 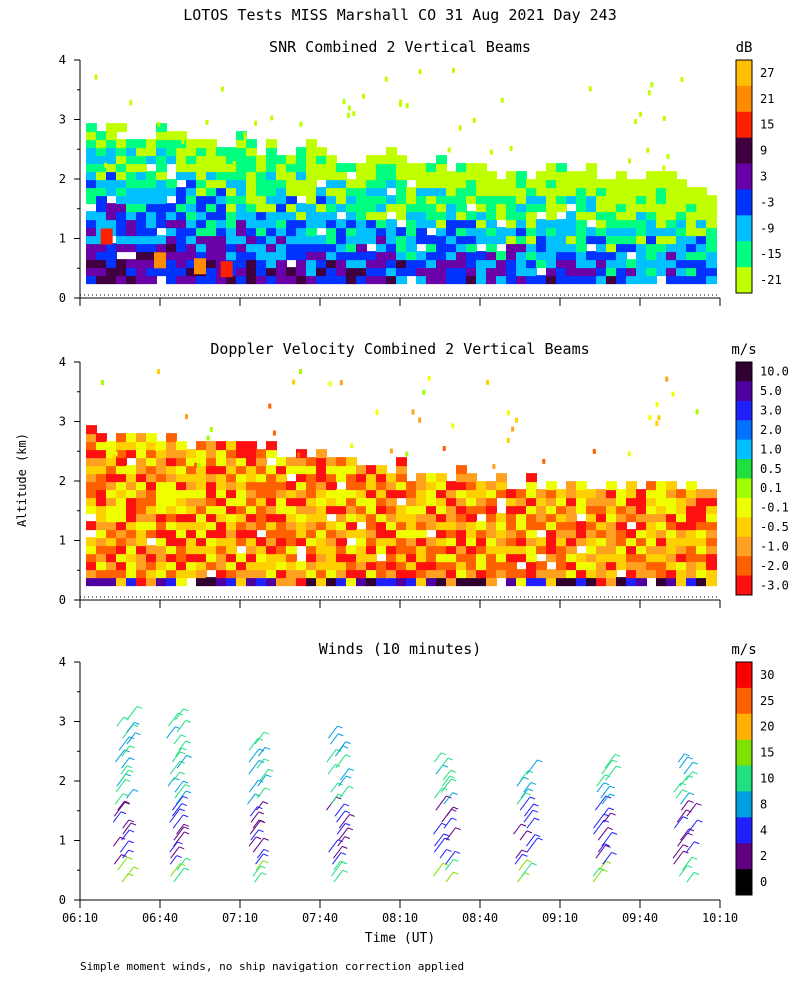 What do you see at coordinates (744, 804) in the screenshot?
I see `colorbar-swatch` at bounding box center [744, 804].